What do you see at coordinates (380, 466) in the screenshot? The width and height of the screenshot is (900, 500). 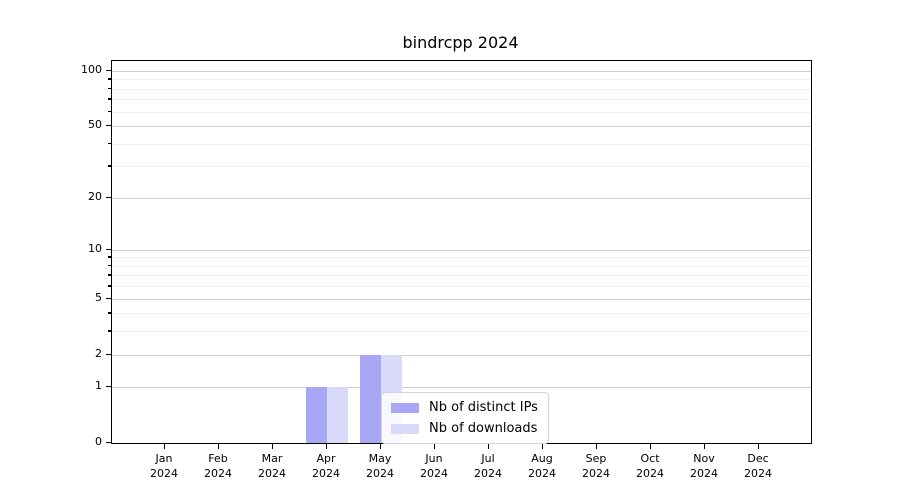 I see `x-tick-label: May 2024` at bounding box center [380, 466].